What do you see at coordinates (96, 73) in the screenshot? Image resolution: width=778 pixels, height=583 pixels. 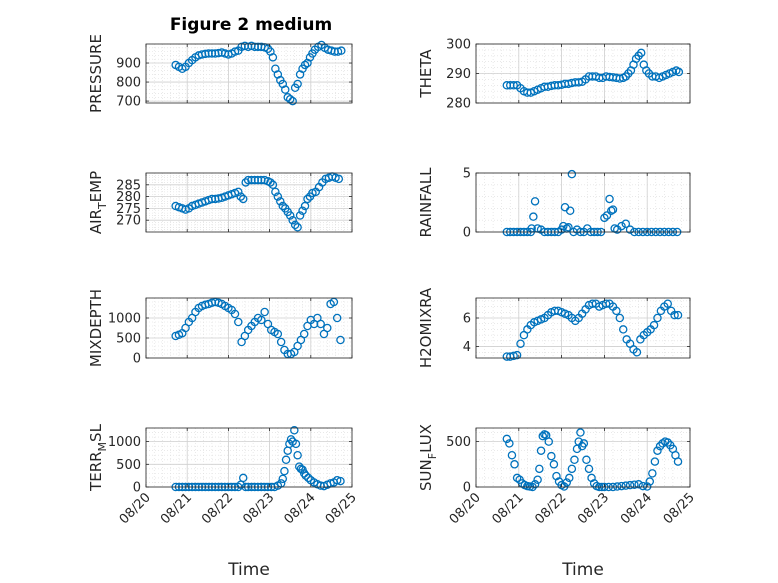 I see `y-axis-label: PRESSURE` at bounding box center [96, 73].